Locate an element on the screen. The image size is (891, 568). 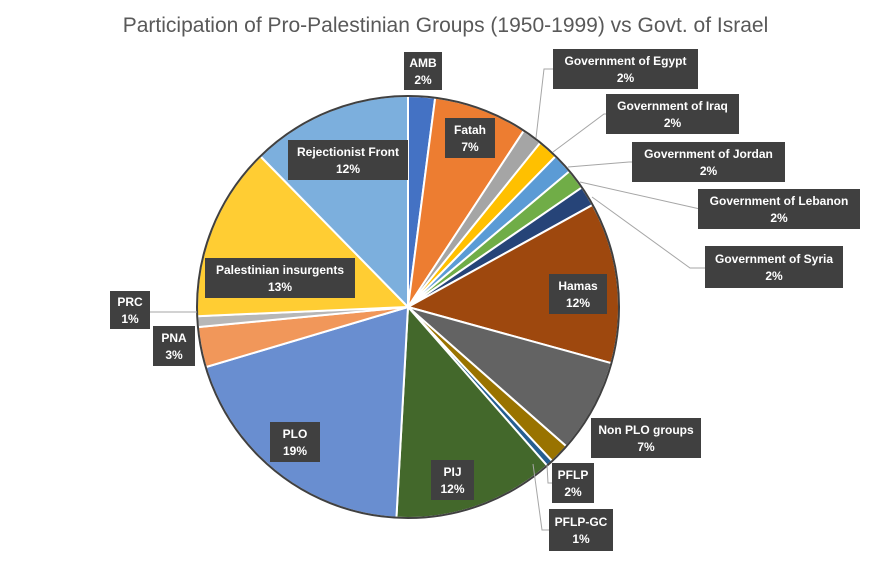
data-label-value: 3% is located at coordinates (174, 355).